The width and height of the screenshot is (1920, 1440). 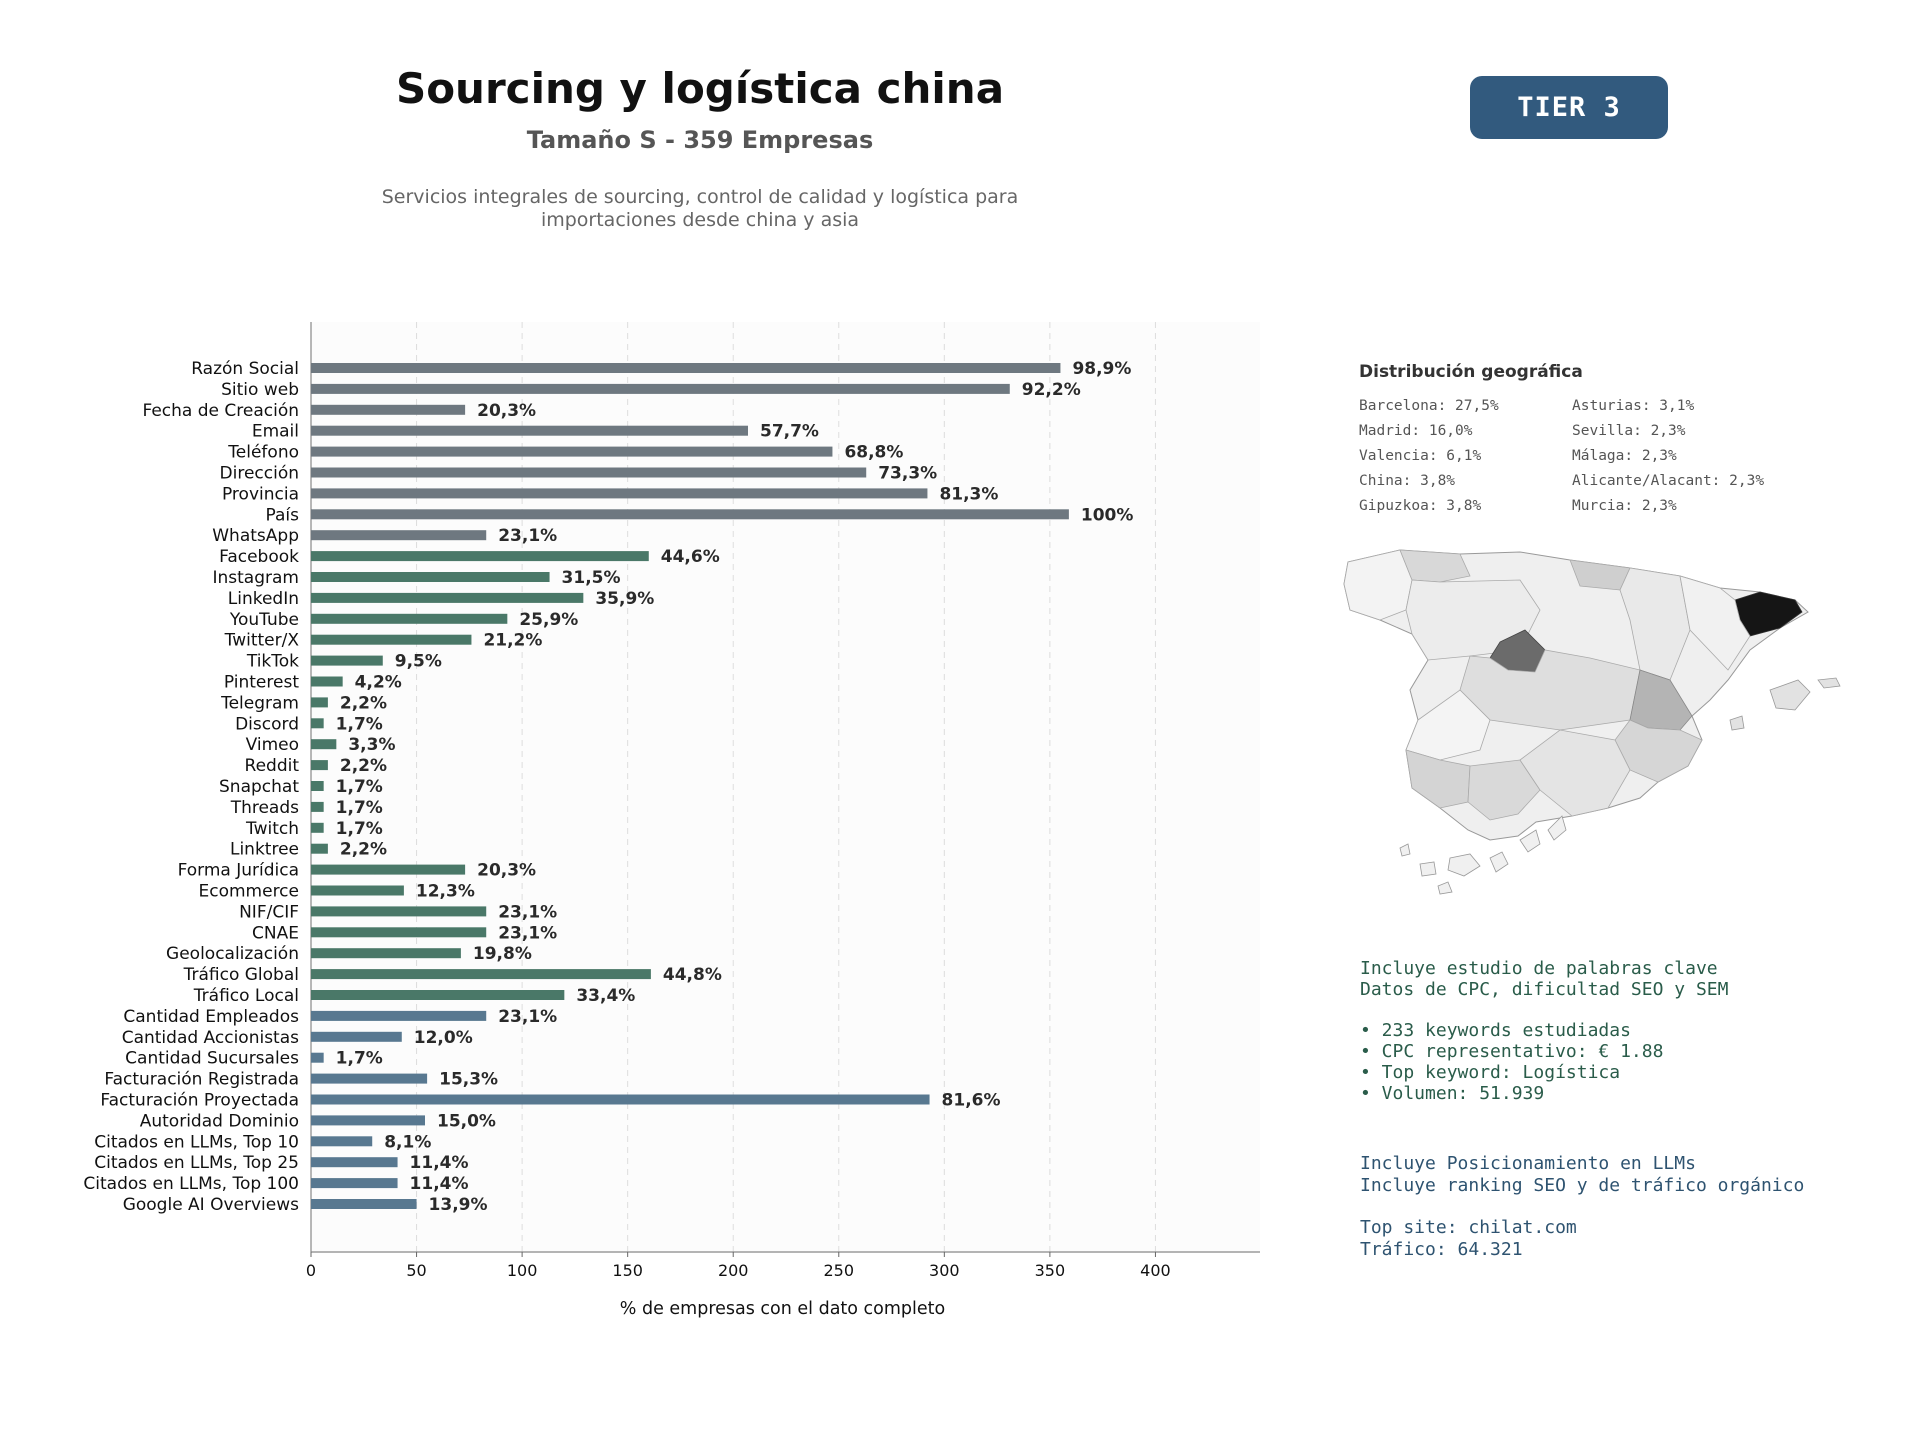 I want to click on category-label: Twitter/X, so click(x=262, y=641).